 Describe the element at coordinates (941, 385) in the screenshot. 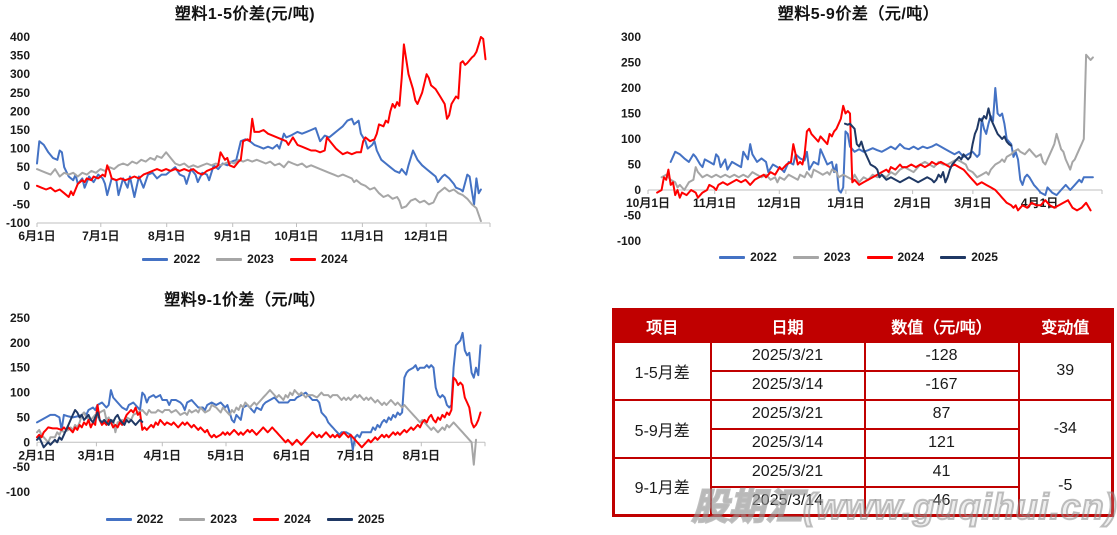

I see `value-cell: -167` at that location.